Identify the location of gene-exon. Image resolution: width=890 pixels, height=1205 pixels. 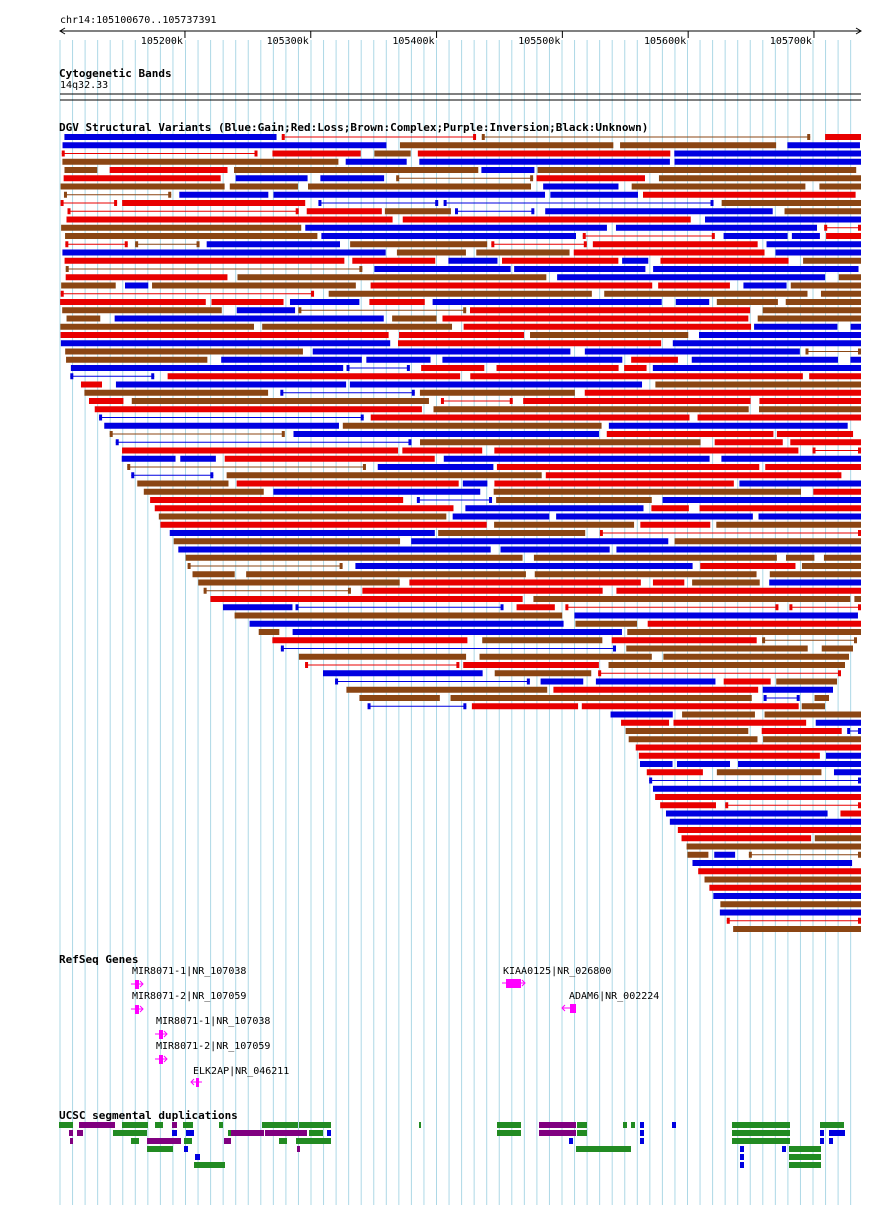
(197, 1082).